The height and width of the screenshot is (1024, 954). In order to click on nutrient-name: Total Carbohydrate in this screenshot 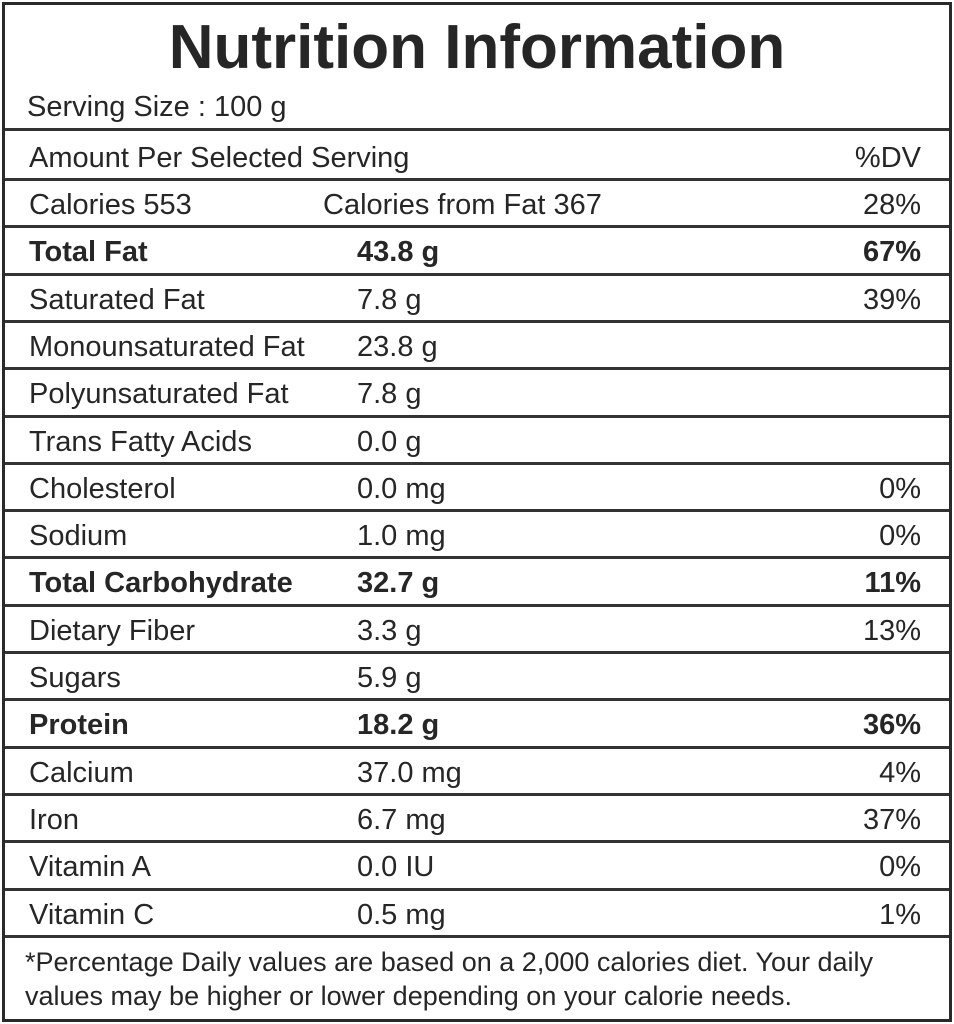, I will do `click(161, 583)`.